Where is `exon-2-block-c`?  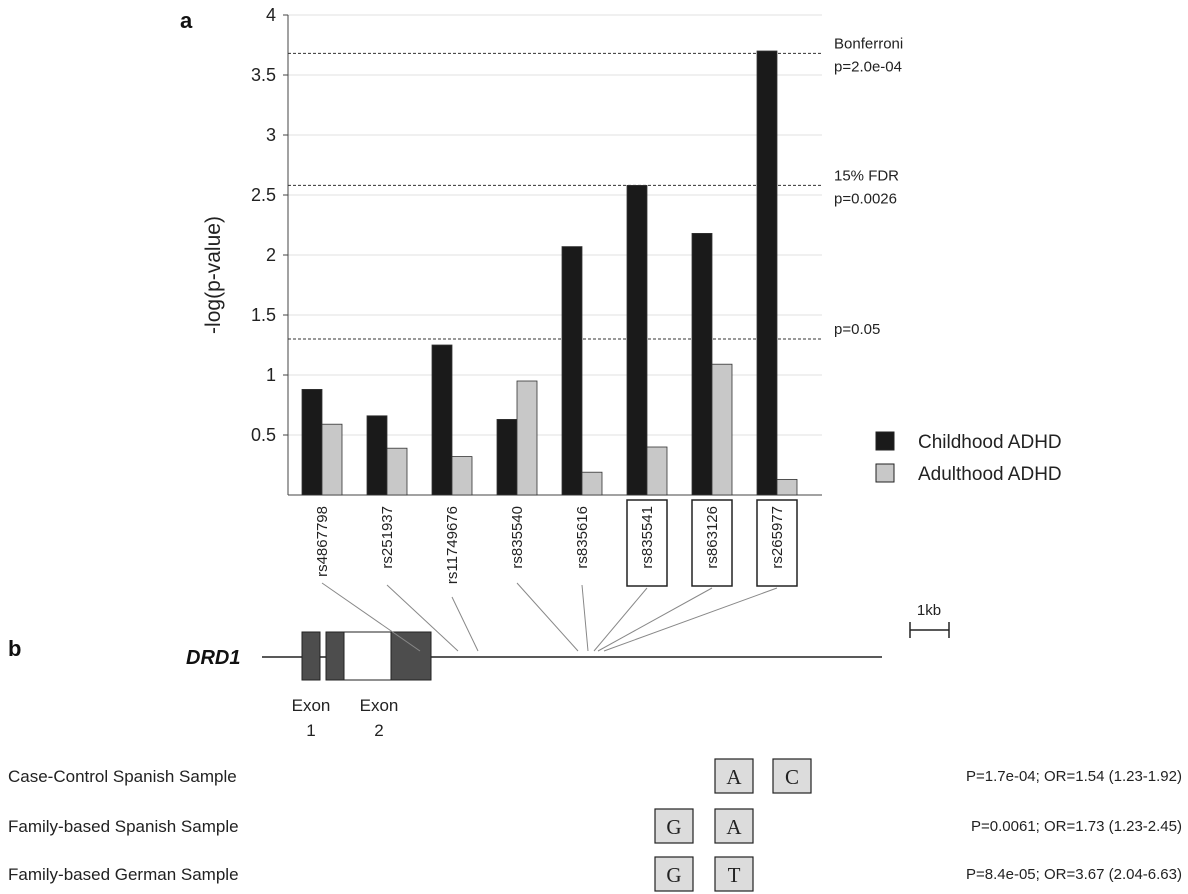 exon-2-block-c is located at coordinates (411, 656).